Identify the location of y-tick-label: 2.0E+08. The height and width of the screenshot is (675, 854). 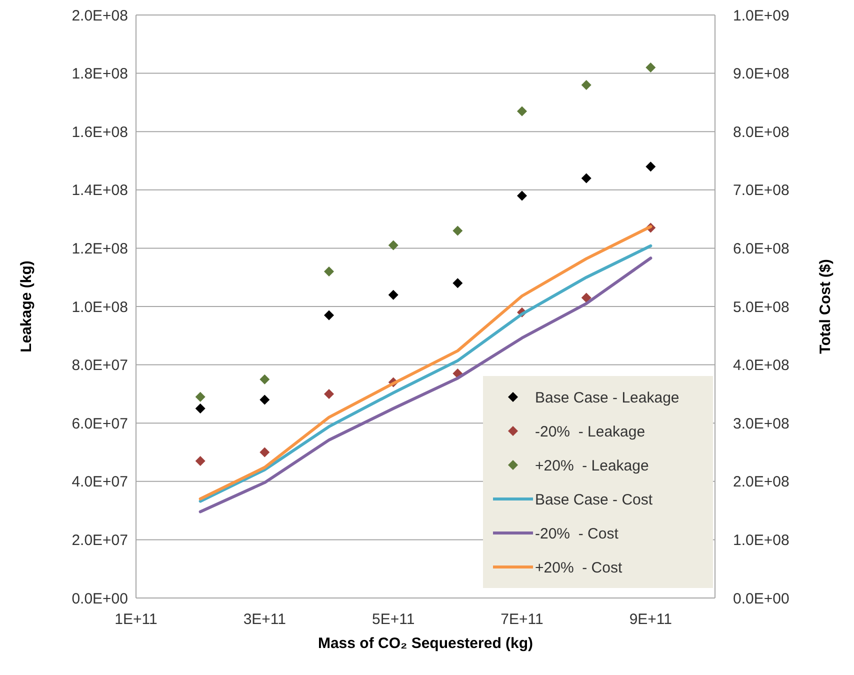
(100, 15).